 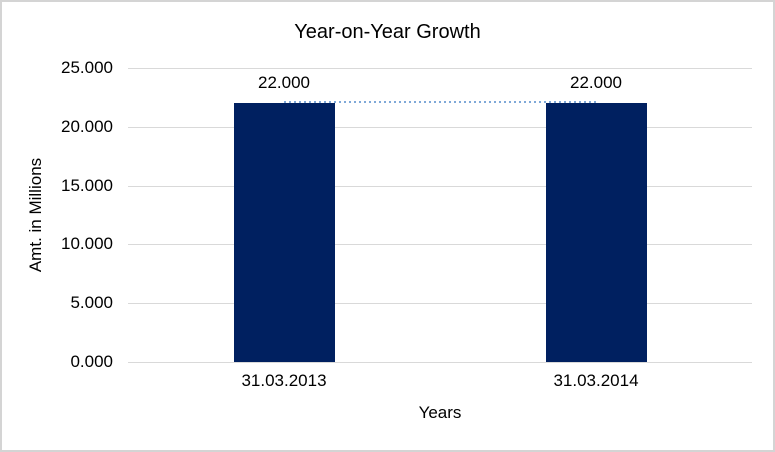 What do you see at coordinates (596, 380) in the screenshot?
I see `x-tick-label: 31.03.2014` at bounding box center [596, 380].